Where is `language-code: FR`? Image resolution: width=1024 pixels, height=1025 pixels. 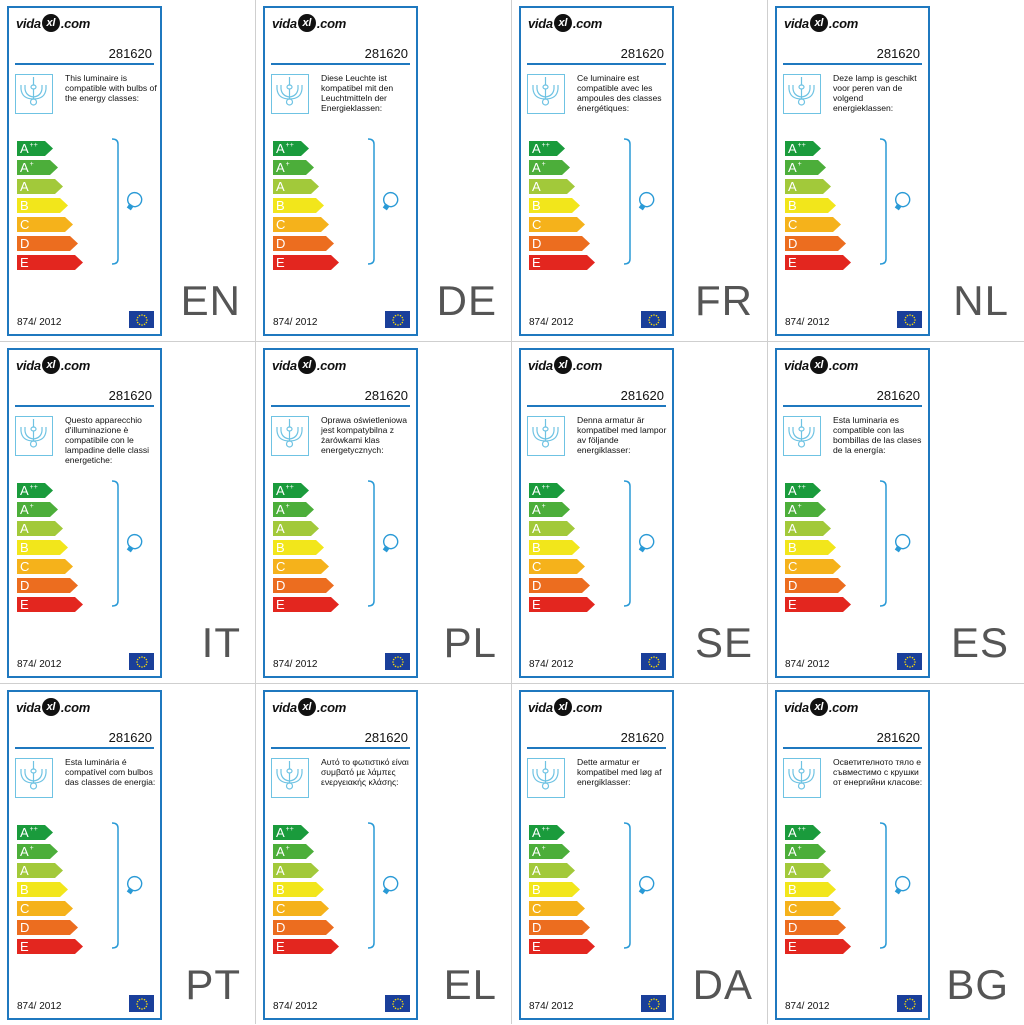 language-code: FR is located at coordinates (724, 300).